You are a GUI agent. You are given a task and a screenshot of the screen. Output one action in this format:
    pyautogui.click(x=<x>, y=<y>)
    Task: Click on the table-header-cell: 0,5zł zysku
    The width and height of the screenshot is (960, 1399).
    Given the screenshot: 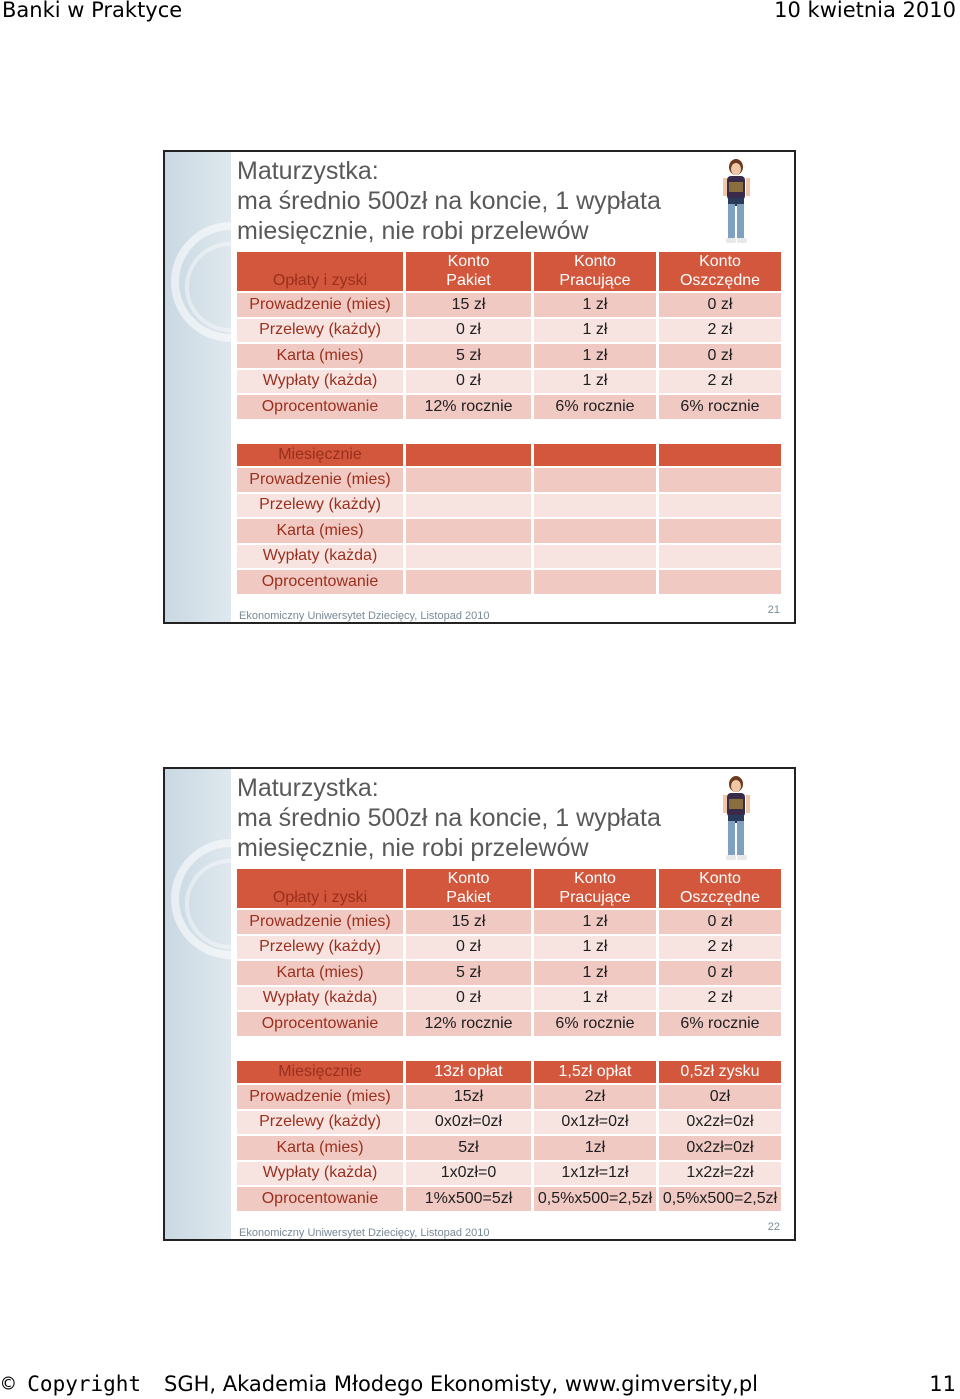 What is the action you would take?
    pyautogui.click(x=720, y=1072)
    